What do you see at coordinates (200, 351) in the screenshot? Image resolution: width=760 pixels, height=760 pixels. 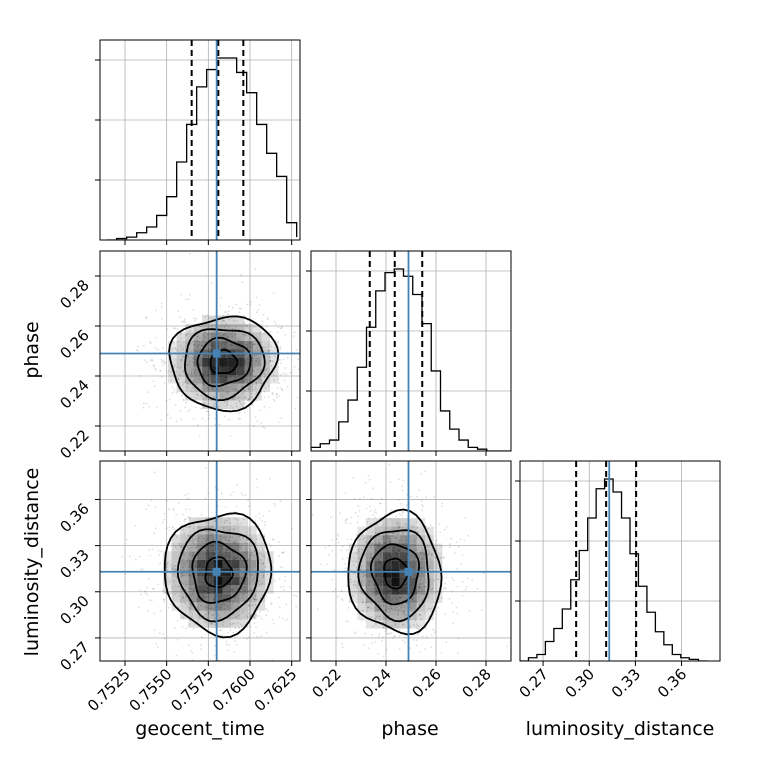 I see `panel-frame` at bounding box center [200, 351].